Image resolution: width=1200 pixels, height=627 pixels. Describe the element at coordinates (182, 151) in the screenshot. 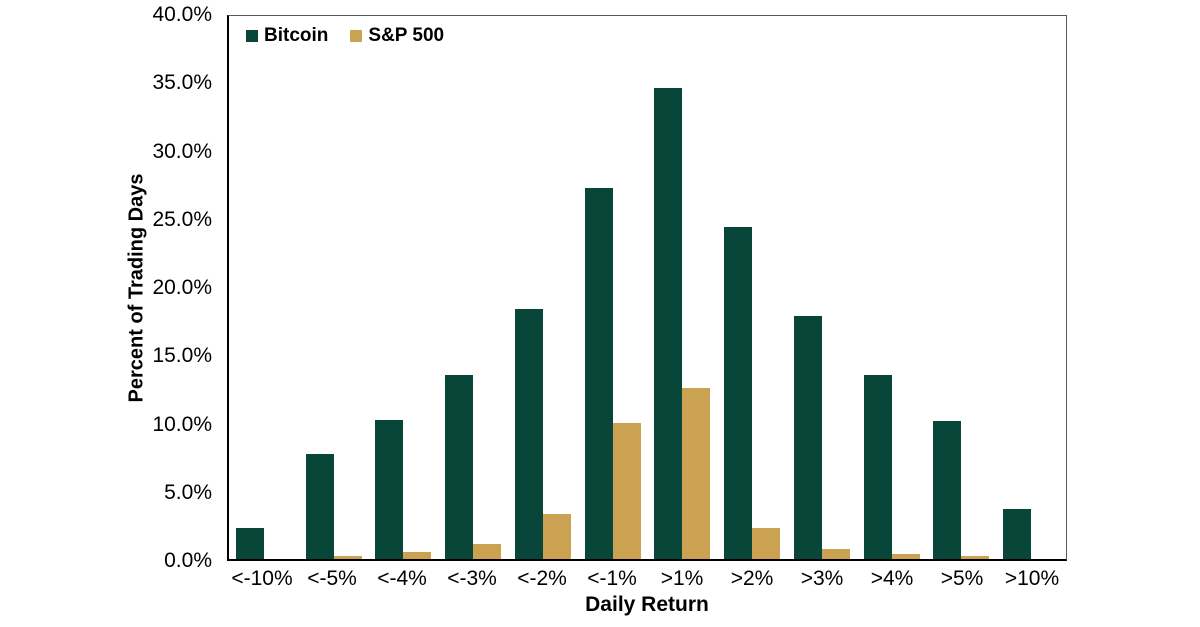

I see `y-tick-label: 30.0%` at that location.